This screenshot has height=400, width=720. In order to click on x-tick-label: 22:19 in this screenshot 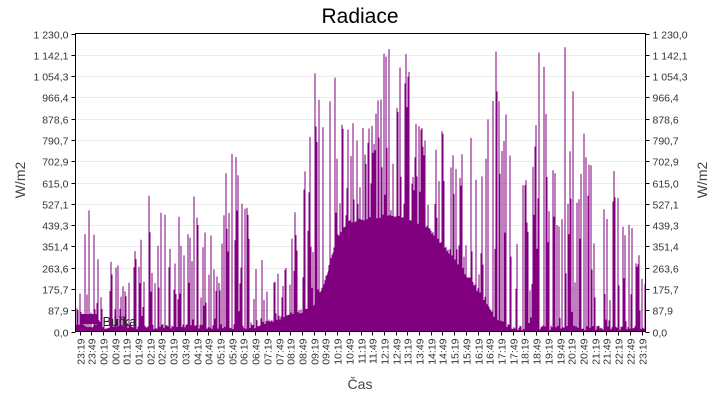, I will do `click(620, 351)`.